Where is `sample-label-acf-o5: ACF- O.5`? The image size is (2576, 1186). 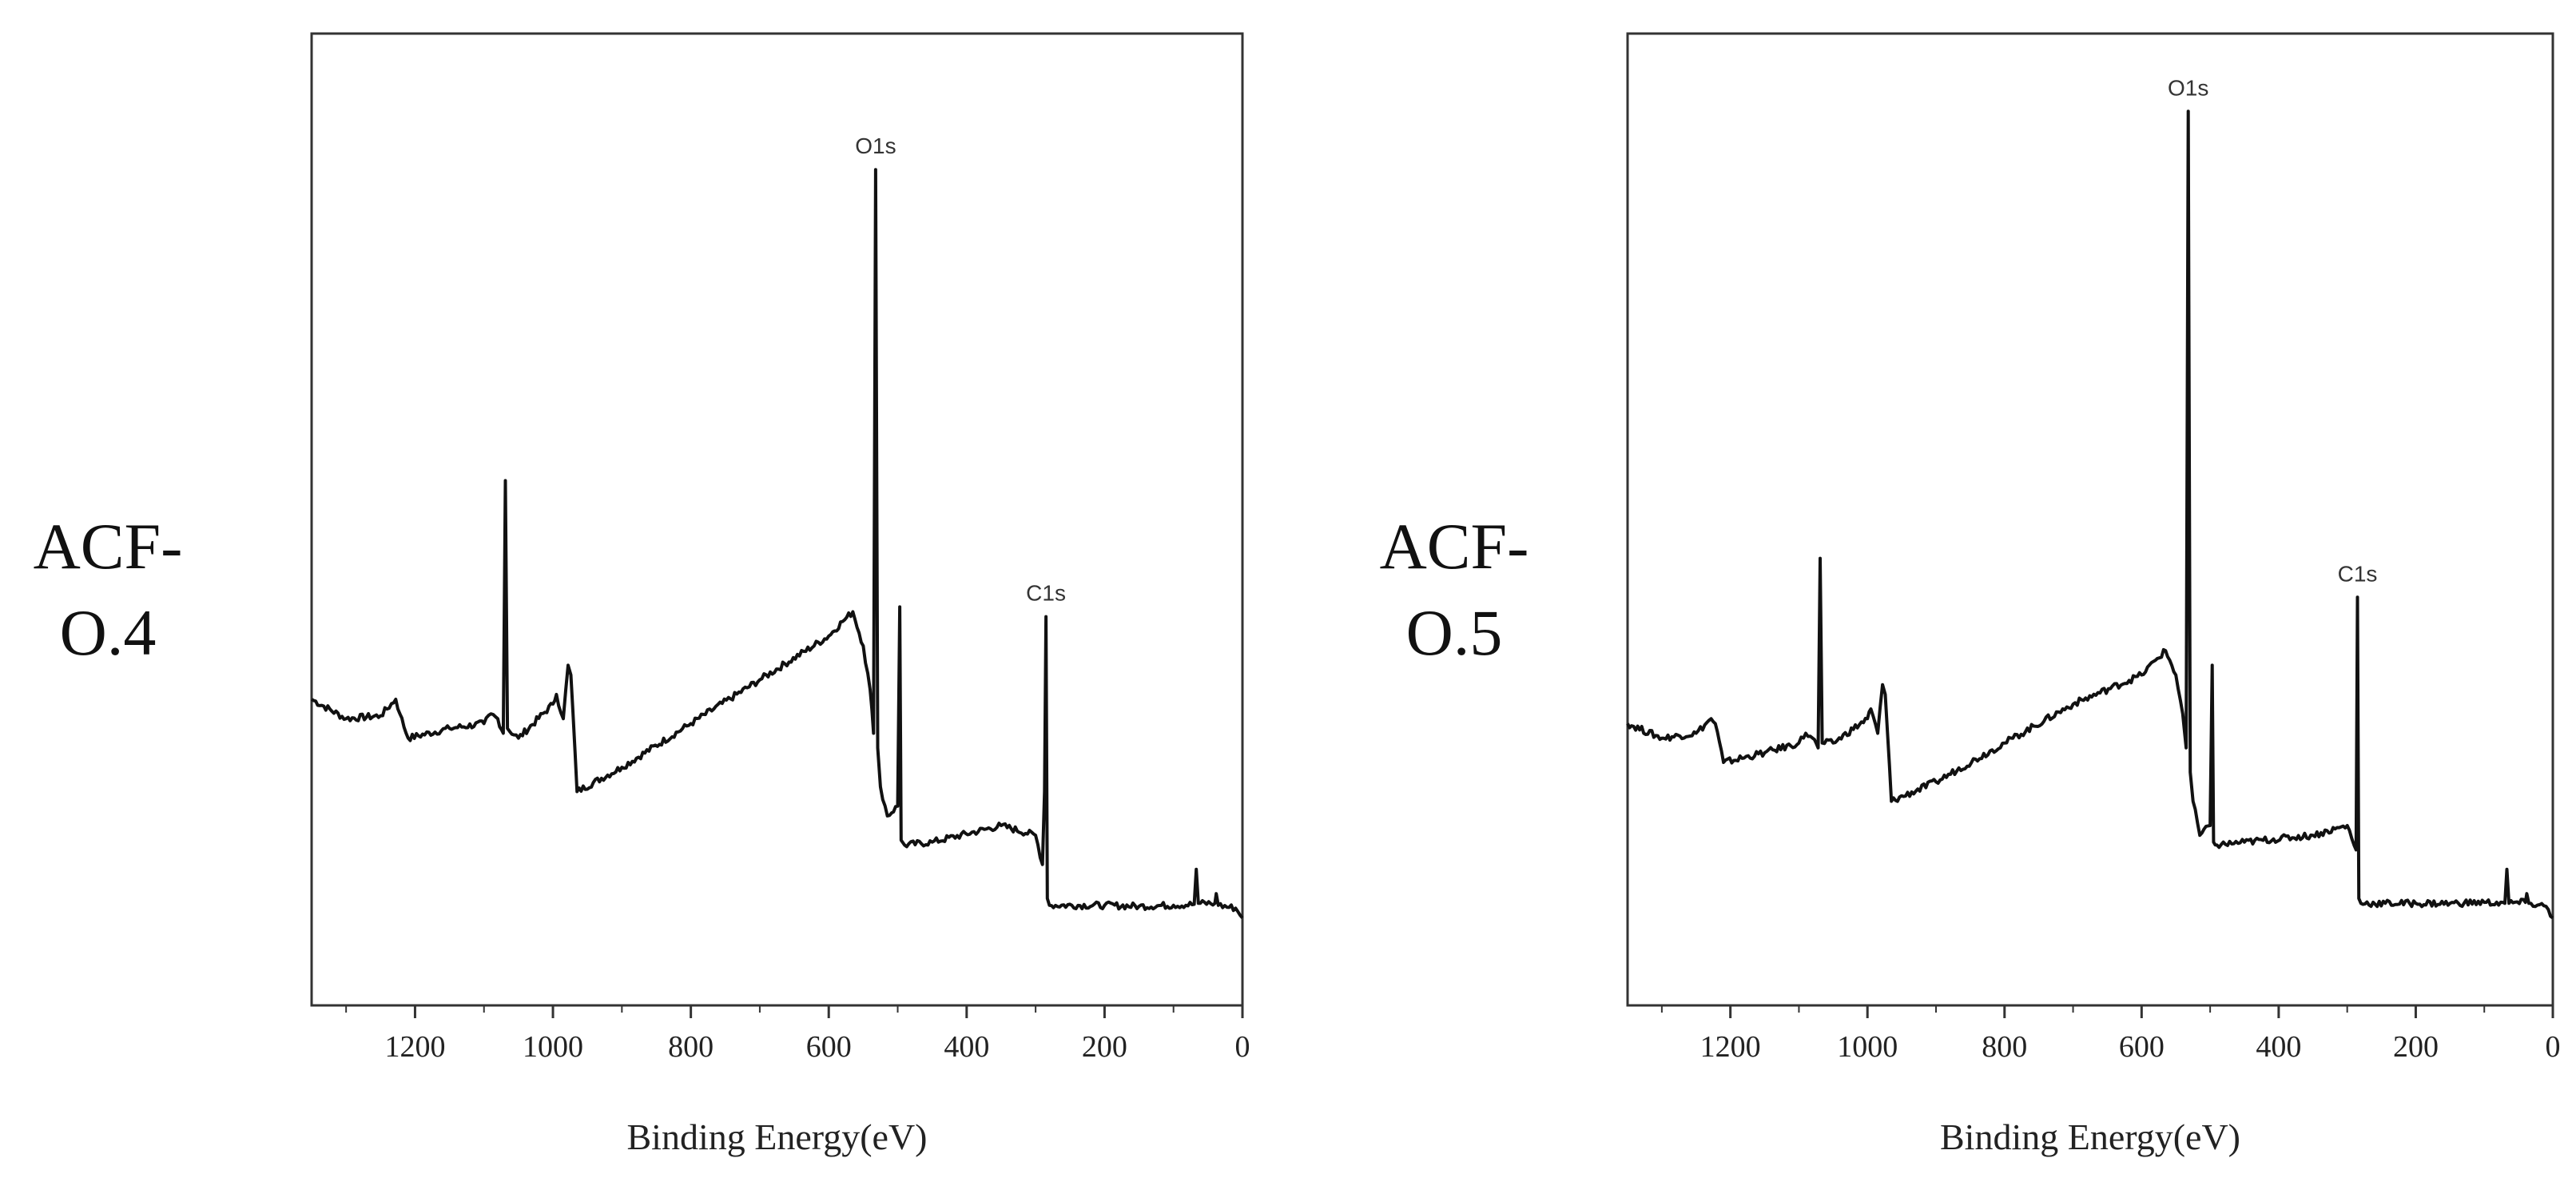 sample-label-acf-o5: ACF- O.5 is located at coordinates (1454, 589).